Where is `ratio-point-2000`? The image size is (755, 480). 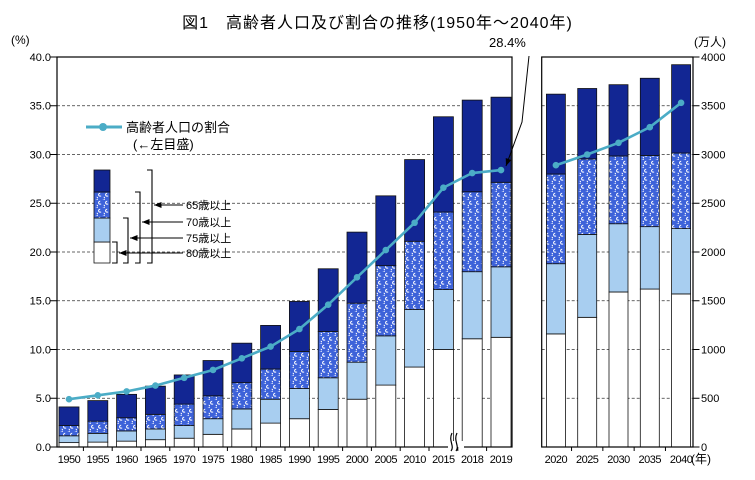
ratio-point-2000 is located at coordinates (357, 277).